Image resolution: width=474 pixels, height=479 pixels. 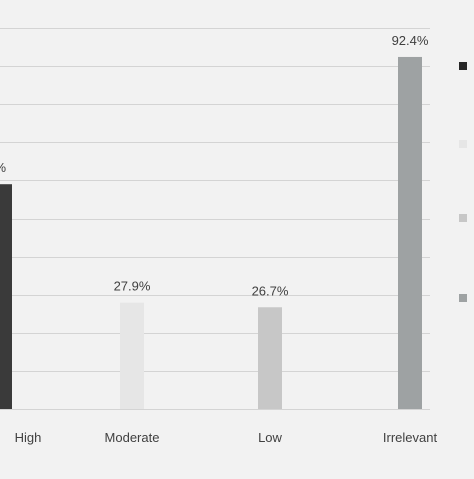 I want to click on x-tick-label: Moderate, so click(x=132, y=437).